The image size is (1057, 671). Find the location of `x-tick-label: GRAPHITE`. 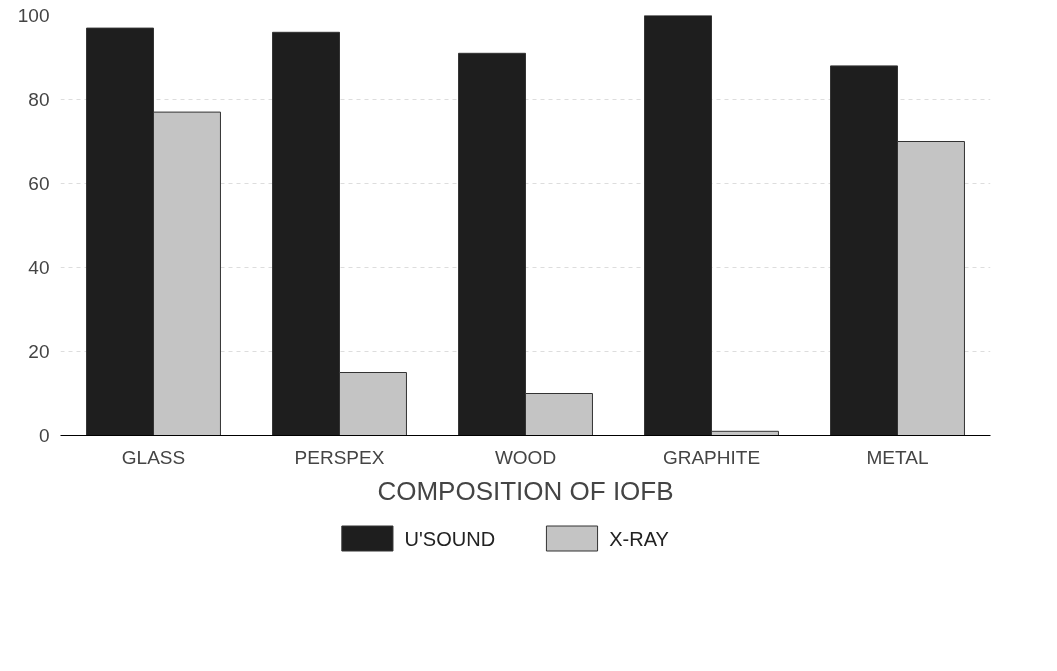

x-tick-label: GRAPHITE is located at coordinates (711, 457).